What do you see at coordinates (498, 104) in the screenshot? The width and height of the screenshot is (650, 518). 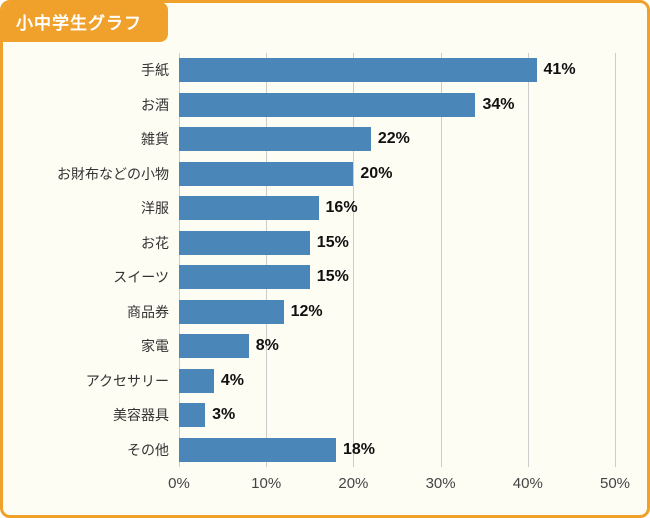 I see `value-label: 34%` at bounding box center [498, 104].